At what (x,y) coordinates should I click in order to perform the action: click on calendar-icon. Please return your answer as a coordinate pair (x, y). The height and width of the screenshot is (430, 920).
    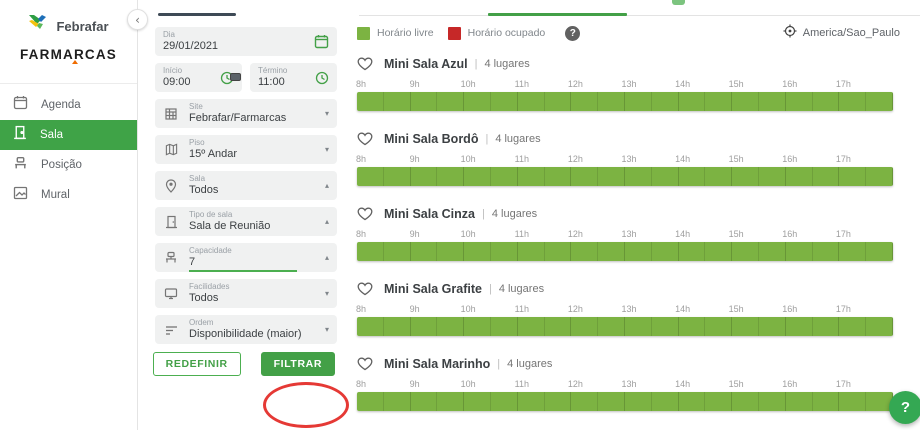
    Looking at the image, I should click on (321, 41).